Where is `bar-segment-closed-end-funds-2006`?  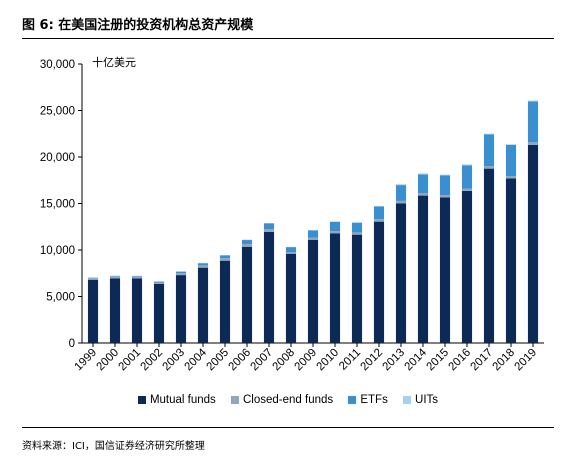 bar-segment-closed-end-funds-2006 is located at coordinates (247, 245).